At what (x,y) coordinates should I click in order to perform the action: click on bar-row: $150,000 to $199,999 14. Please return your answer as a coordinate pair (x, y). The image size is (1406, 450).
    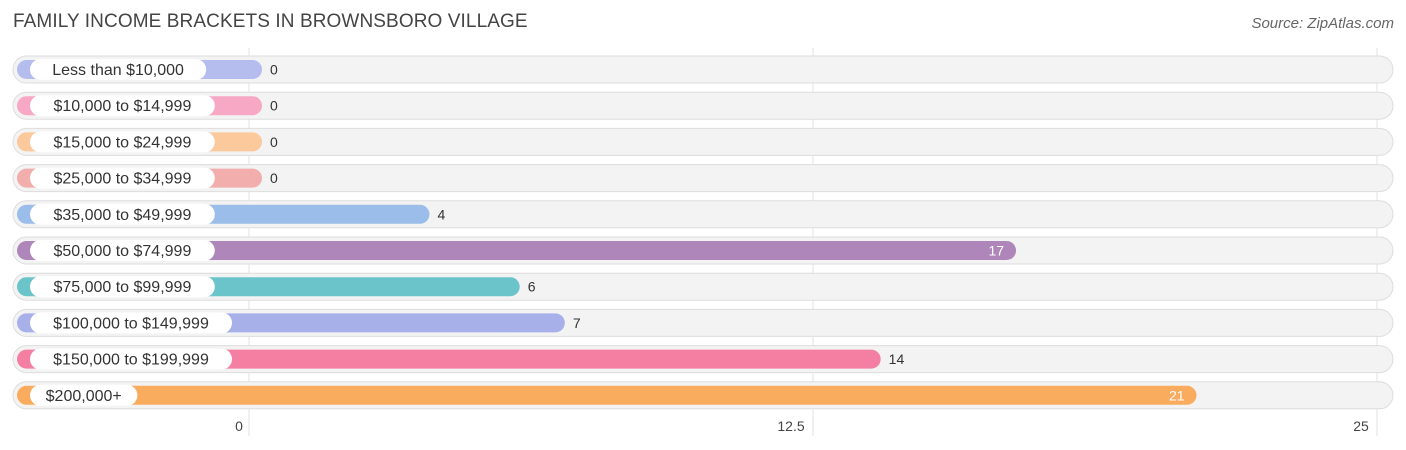
    Looking at the image, I should click on (703, 359).